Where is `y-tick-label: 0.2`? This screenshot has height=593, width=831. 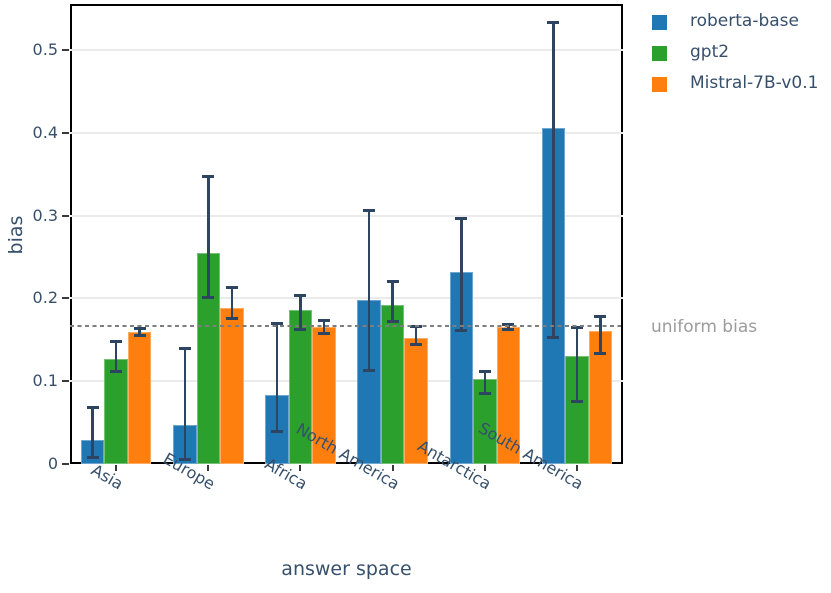 y-tick-label: 0.2 is located at coordinates (45, 298).